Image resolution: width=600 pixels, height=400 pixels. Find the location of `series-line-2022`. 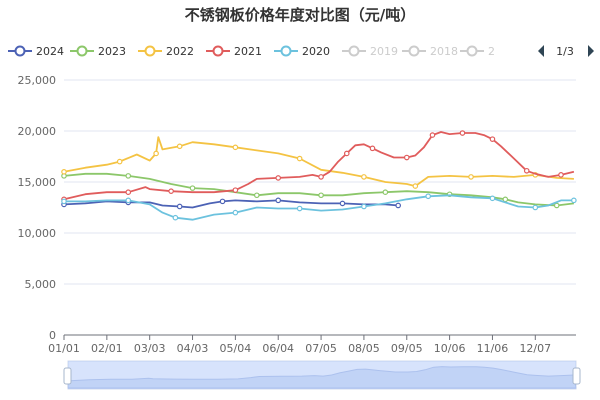

series-line-2022 is located at coordinates (318, 161).